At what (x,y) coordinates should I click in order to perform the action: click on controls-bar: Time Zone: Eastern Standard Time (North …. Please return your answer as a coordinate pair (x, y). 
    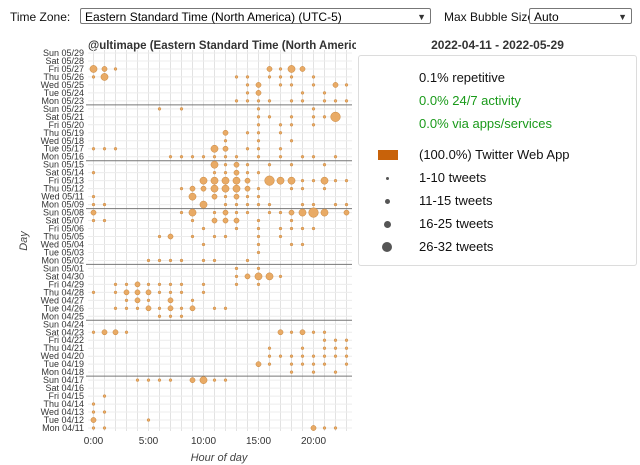
    Looking at the image, I should click on (320, 17).